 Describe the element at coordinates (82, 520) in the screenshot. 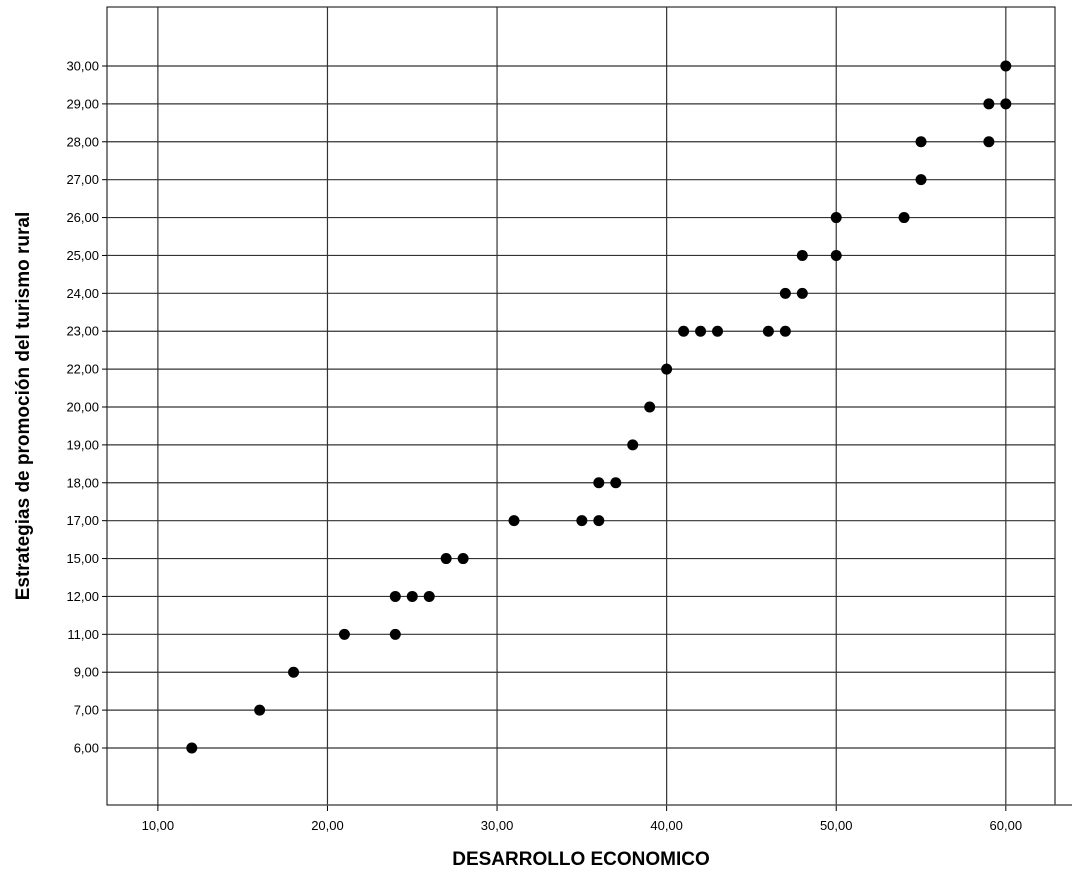

I see `y-tick-label: 17,00` at that location.